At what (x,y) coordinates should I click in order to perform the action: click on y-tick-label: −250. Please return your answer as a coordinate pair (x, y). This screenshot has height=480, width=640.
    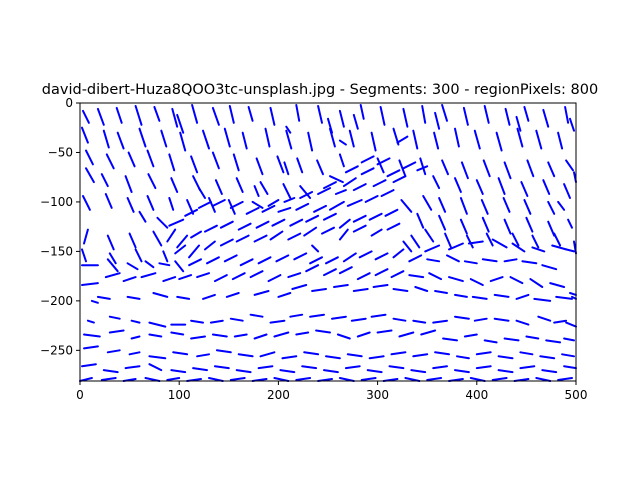
    Looking at the image, I should click on (56, 350).